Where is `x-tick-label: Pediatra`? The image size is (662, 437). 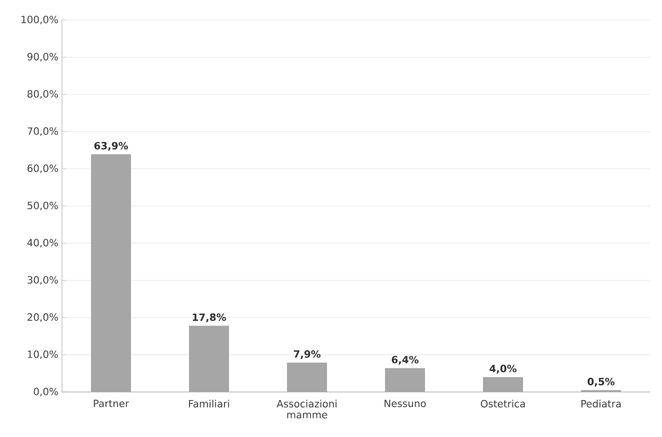
x-tick-label: Pediatra is located at coordinates (601, 404).